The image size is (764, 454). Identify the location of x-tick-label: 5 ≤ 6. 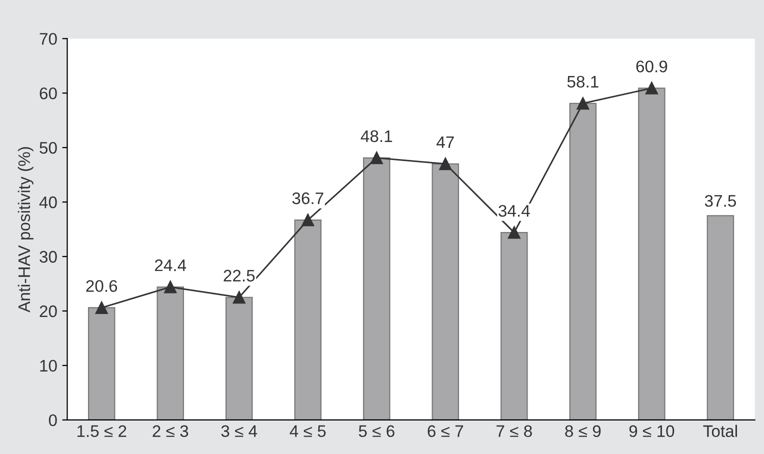
(376, 431).